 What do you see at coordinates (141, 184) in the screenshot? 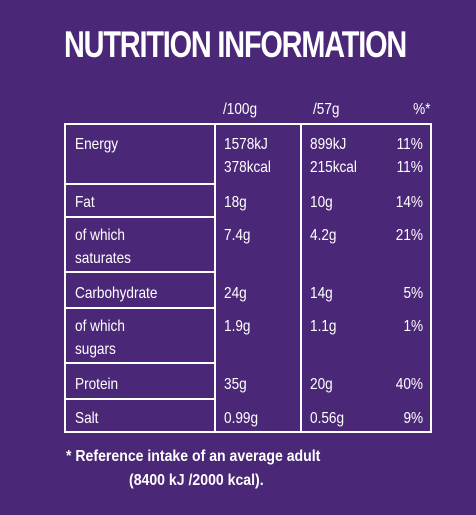
I see `divider-row-energy` at bounding box center [141, 184].